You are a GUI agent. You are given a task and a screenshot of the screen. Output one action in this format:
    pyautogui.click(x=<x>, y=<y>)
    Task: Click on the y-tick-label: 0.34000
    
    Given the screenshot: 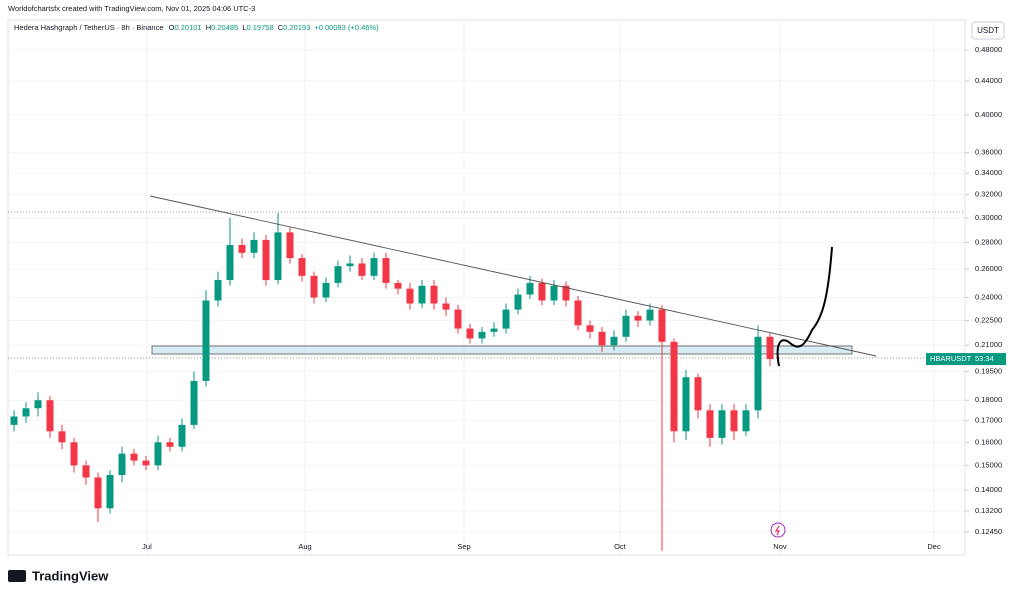 What is the action you would take?
    pyautogui.click(x=988, y=172)
    